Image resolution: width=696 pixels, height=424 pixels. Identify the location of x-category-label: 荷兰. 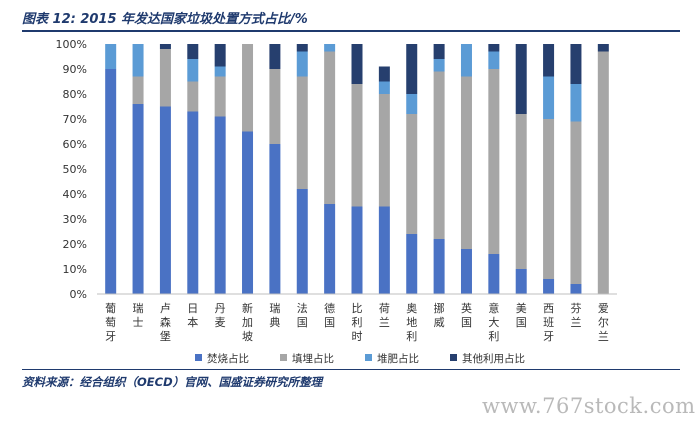
(384, 315).